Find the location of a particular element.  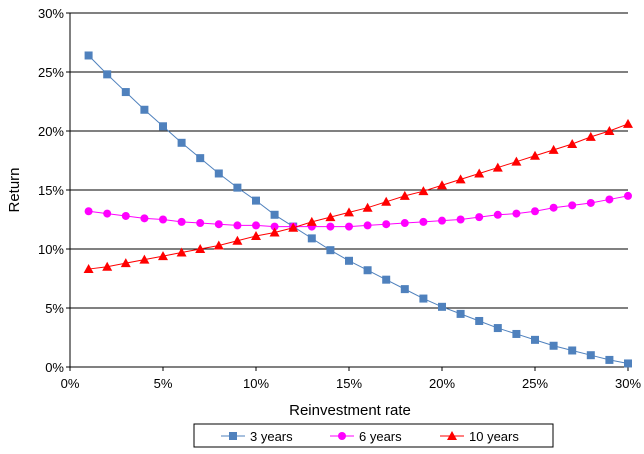

x-tick-label: 20% is located at coordinates (442, 383).